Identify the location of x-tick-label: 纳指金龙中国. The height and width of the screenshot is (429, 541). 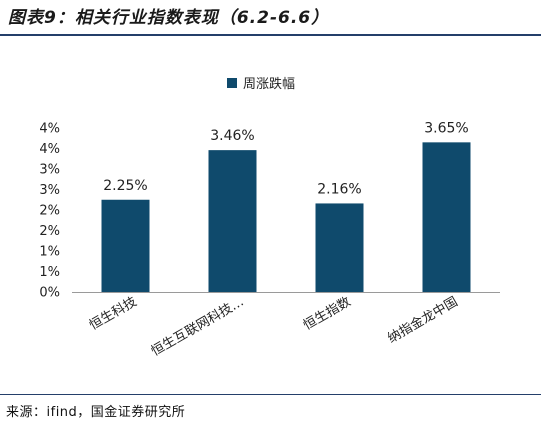
(423, 320).